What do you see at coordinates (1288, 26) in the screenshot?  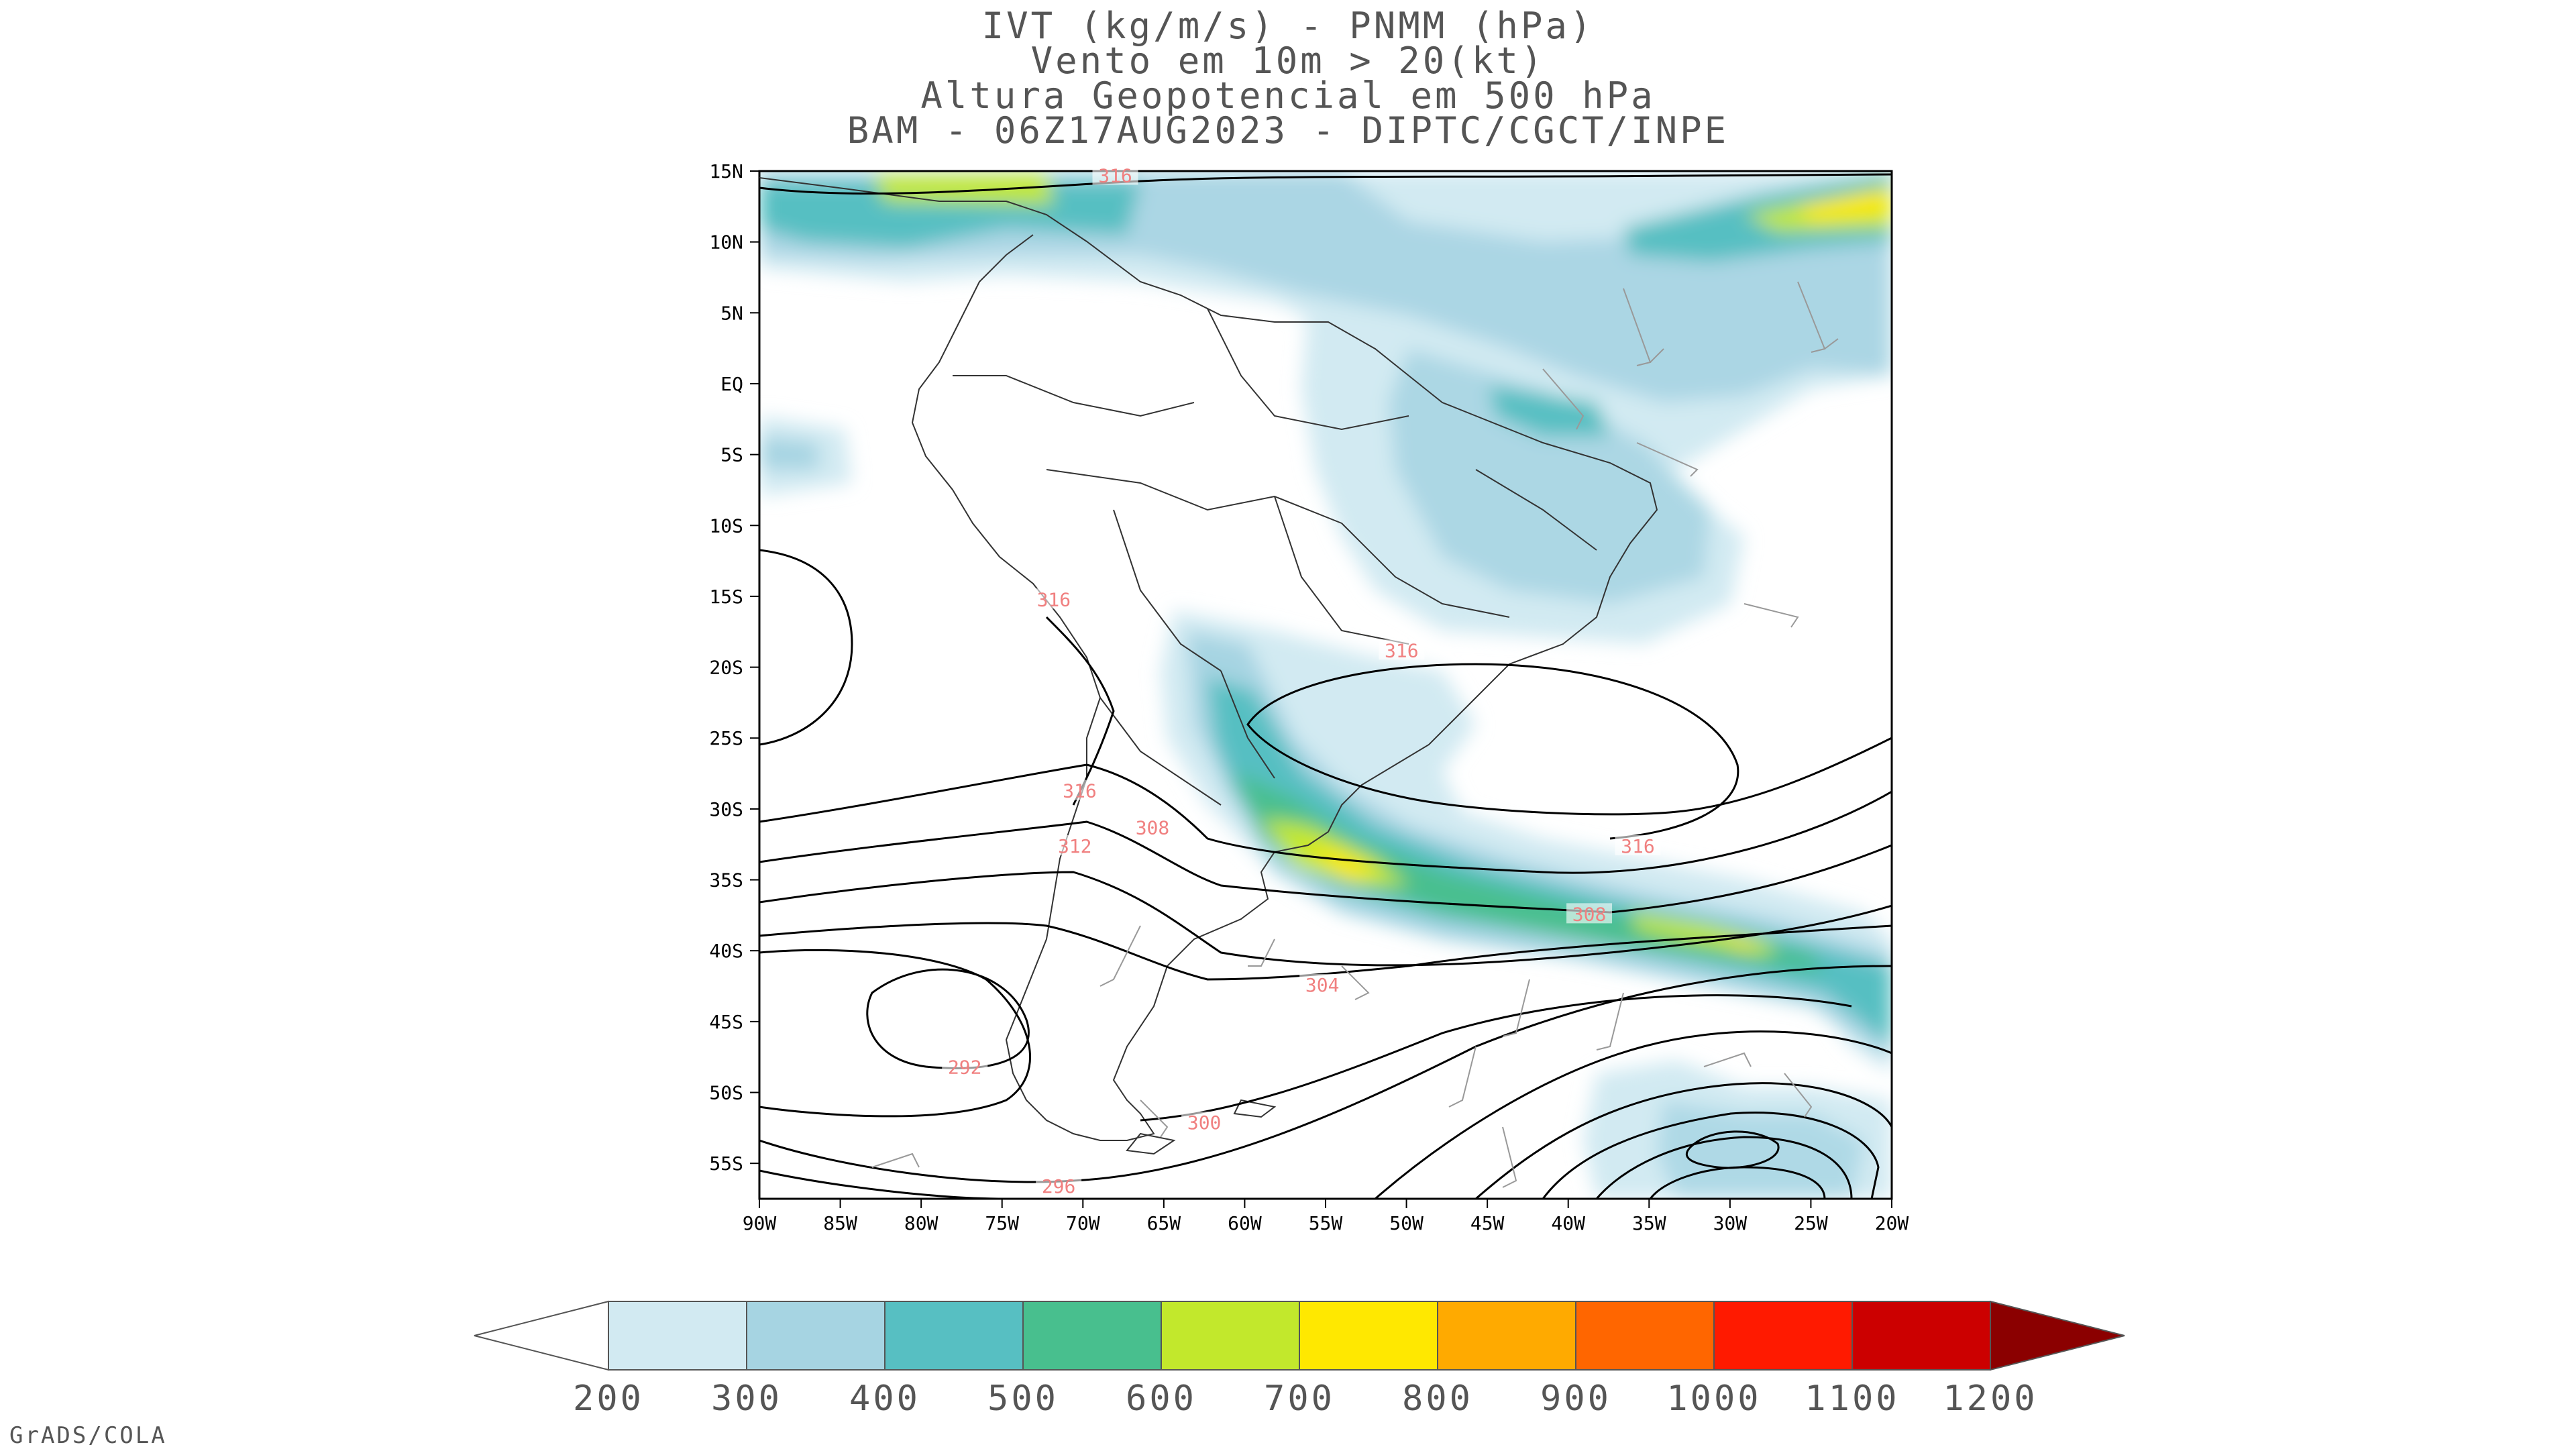 I see `title-line-1: IVT (kg/m/s) - PNMM (hPa)` at bounding box center [1288, 26].